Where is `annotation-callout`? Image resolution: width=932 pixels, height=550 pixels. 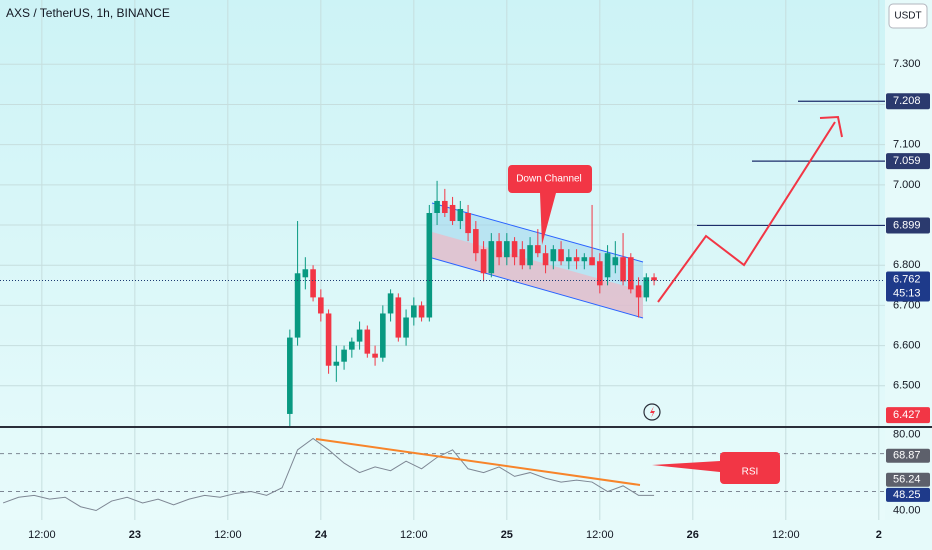 annotation-callout is located at coordinates (550, 205).